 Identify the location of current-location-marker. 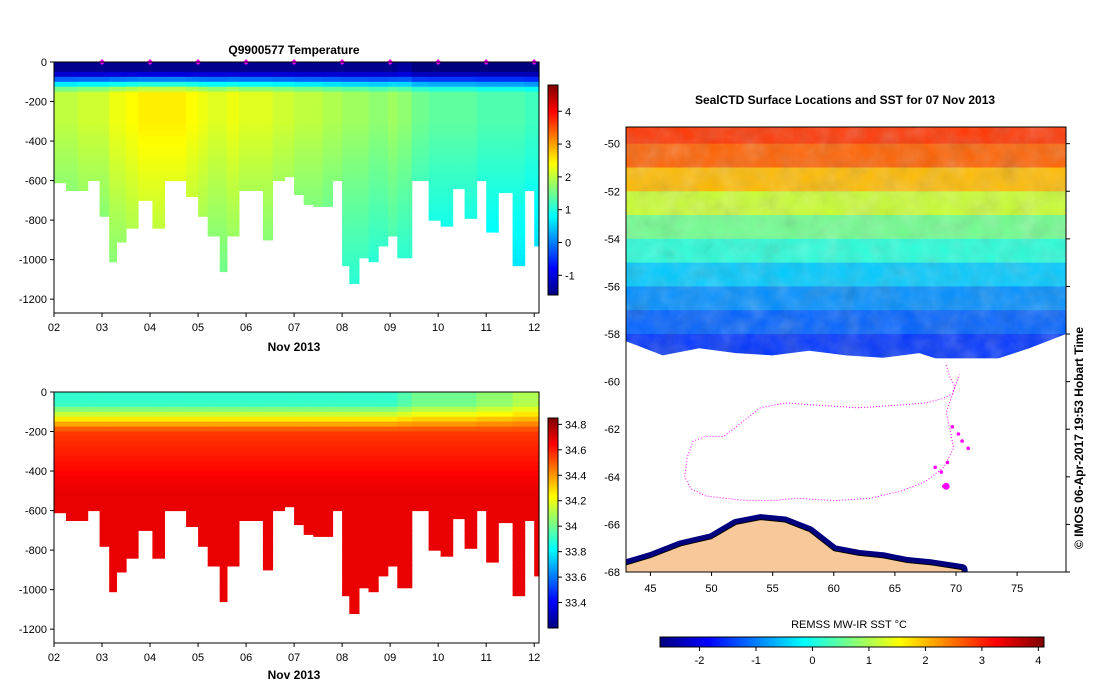
(946, 486).